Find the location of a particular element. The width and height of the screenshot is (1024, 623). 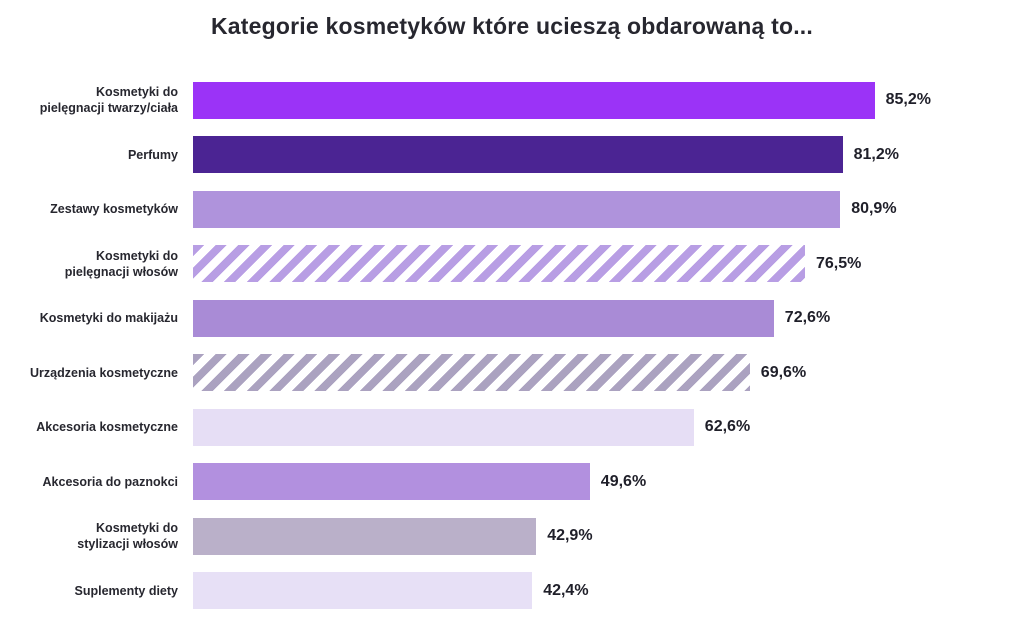

chart-row: Suplementy diety 42,4% is located at coordinates (512, 591).